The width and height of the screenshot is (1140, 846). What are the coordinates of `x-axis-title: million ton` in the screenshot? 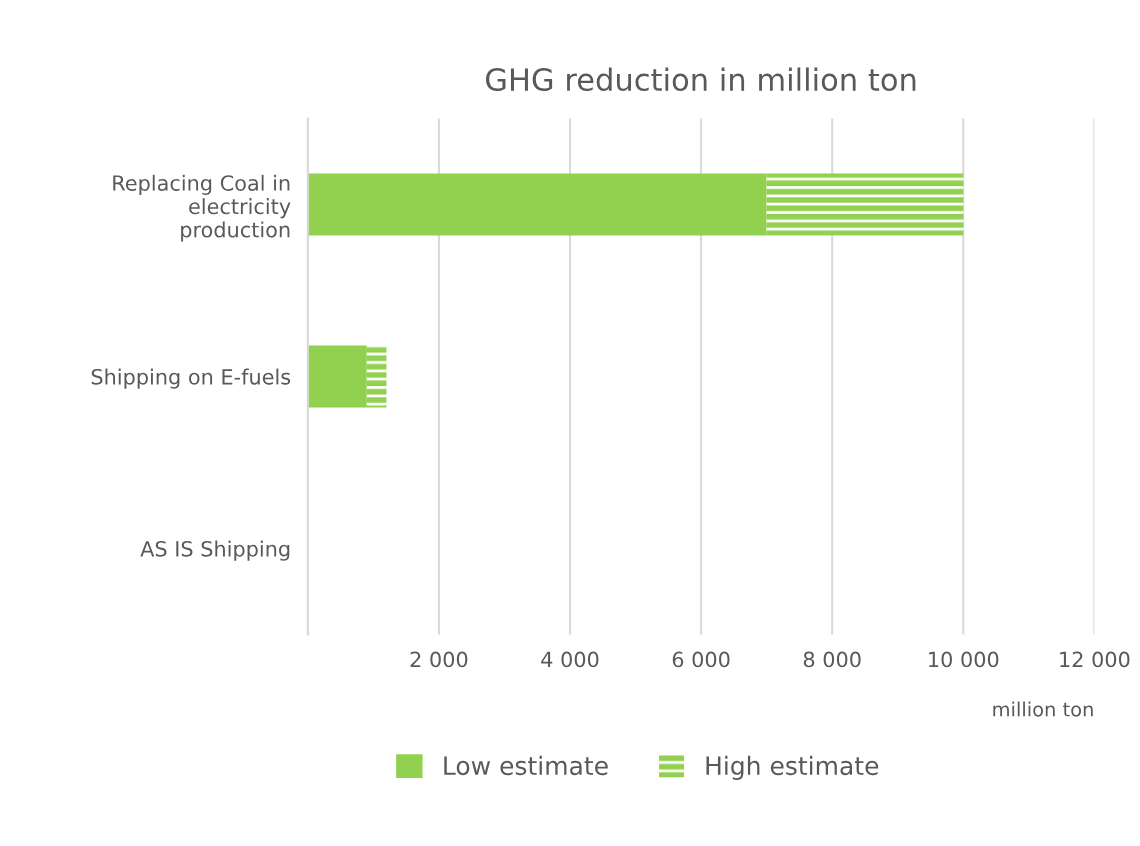 It's located at (1043, 709).